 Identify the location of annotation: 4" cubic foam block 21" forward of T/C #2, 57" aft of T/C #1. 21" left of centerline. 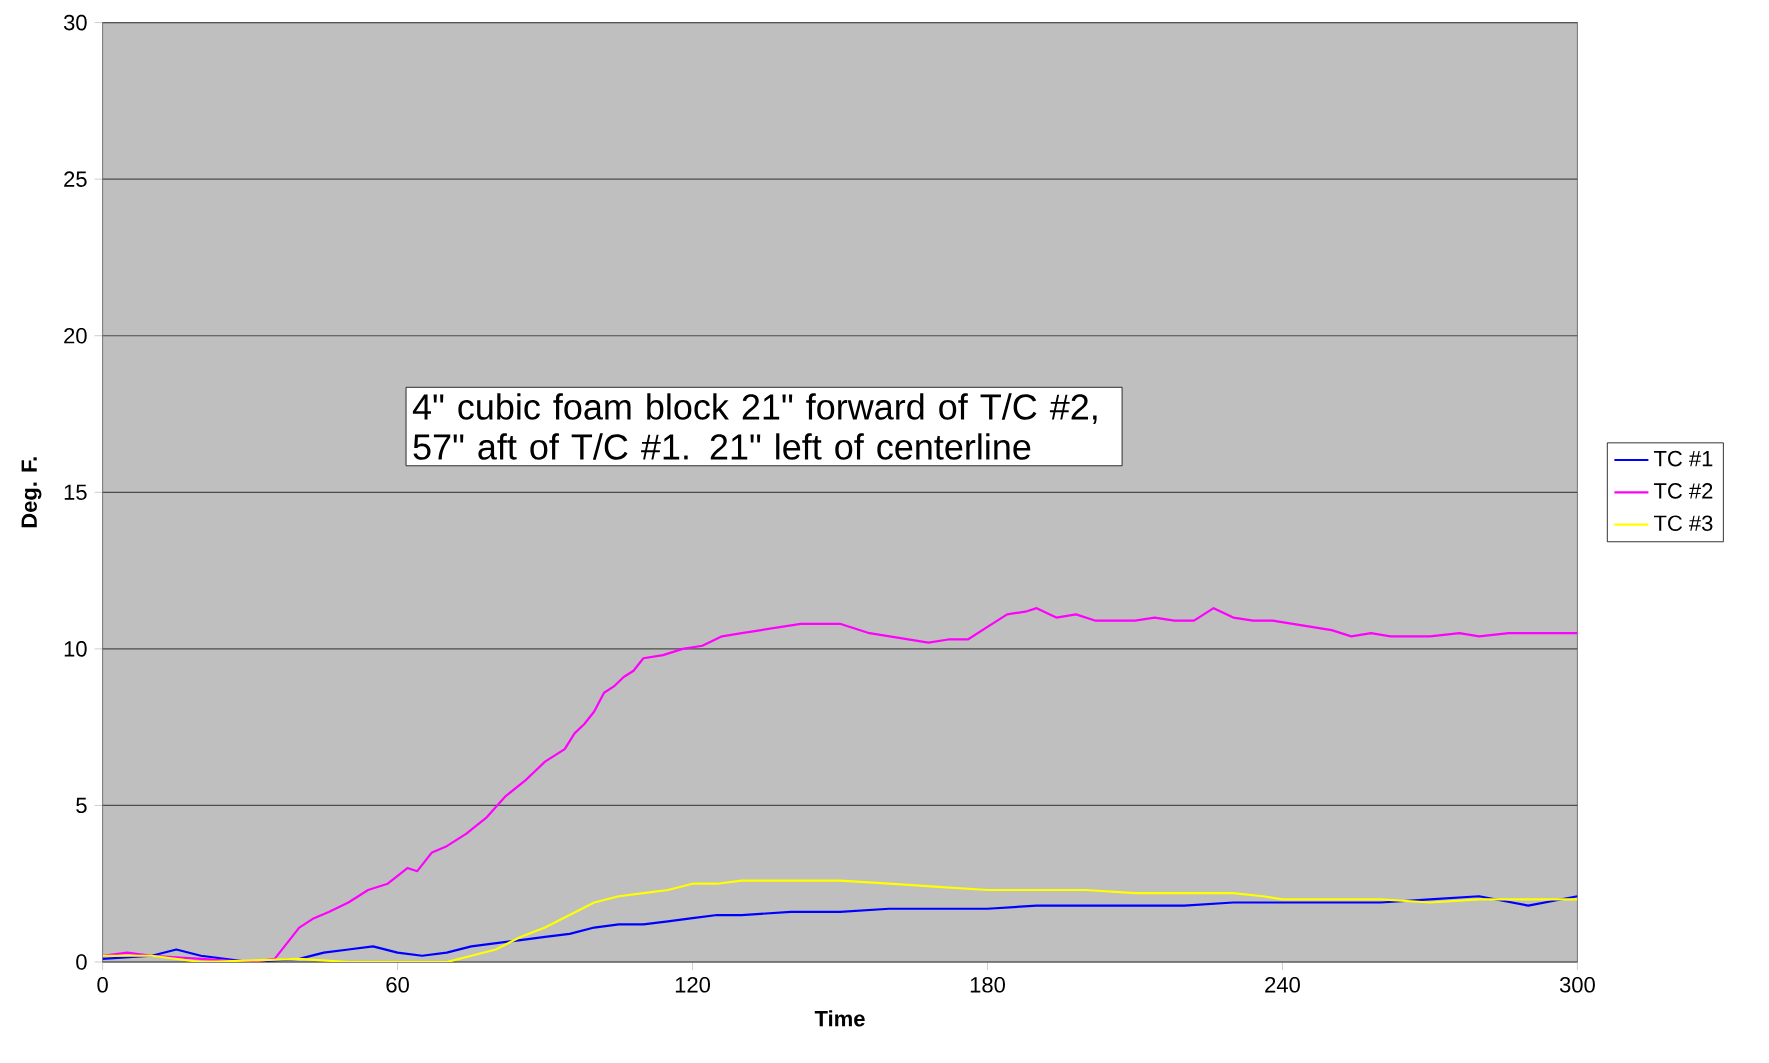
(754, 426).